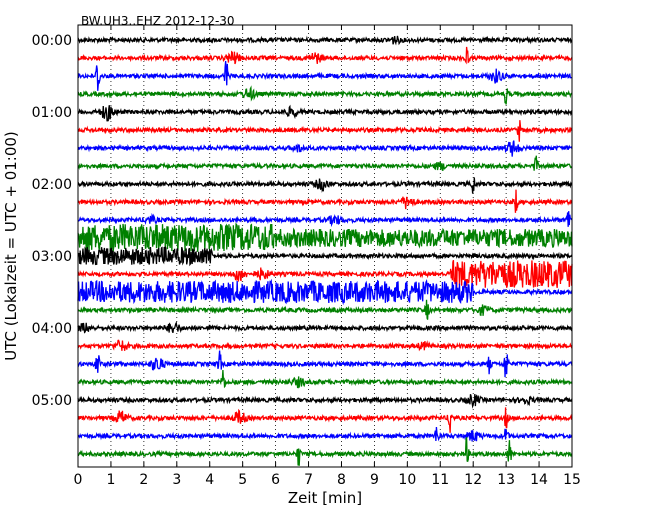 The image size is (650, 520). Describe the element at coordinates (52, 113) in the screenshot. I see `y-tick-label: 01:00` at that location.